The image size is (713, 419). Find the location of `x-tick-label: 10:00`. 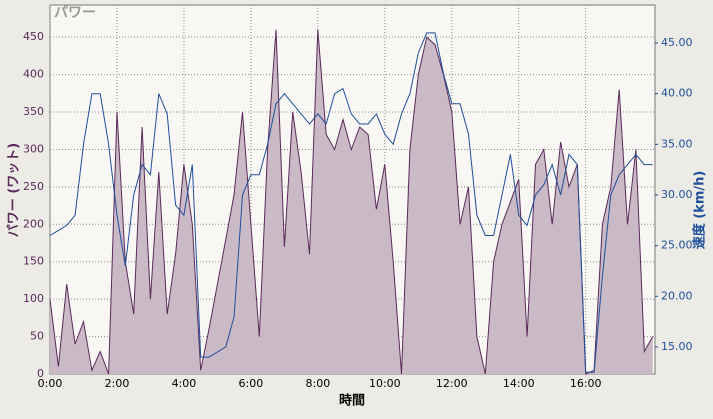

x-tick-label: 10:00 is located at coordinates (385, 383).